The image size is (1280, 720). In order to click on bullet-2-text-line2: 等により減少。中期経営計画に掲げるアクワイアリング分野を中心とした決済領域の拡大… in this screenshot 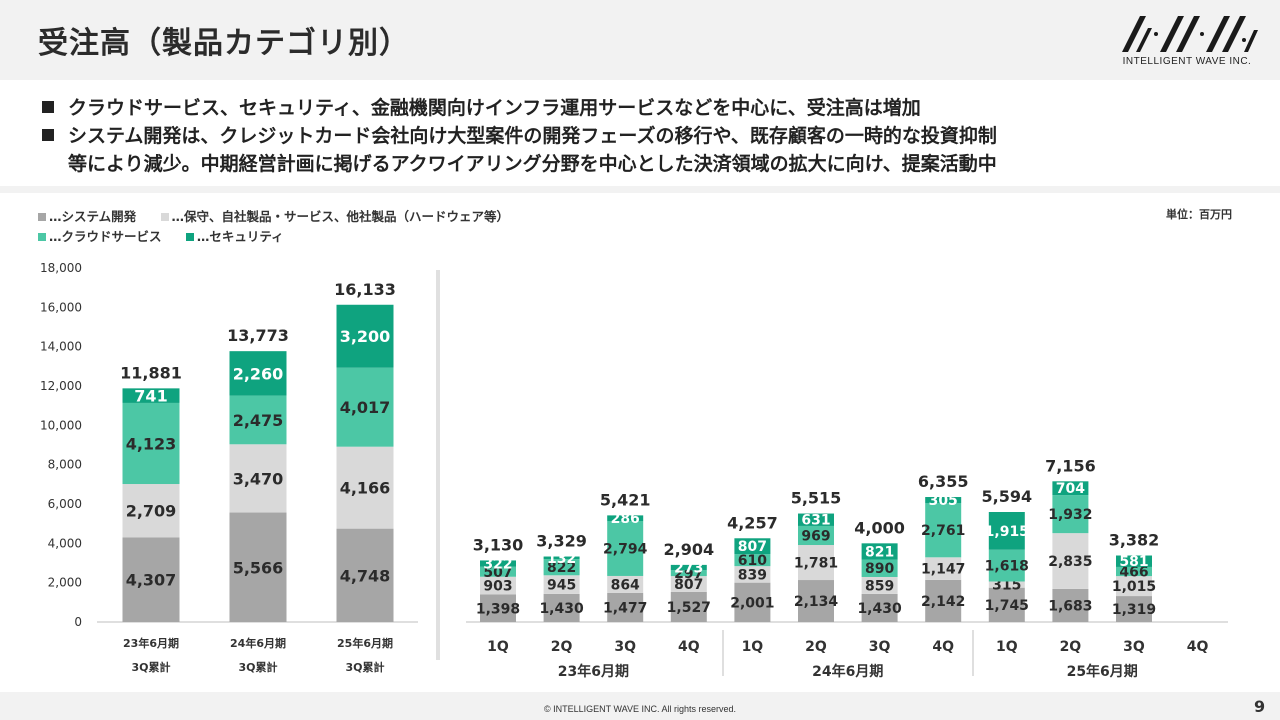, I will do `click(532, 164)`.